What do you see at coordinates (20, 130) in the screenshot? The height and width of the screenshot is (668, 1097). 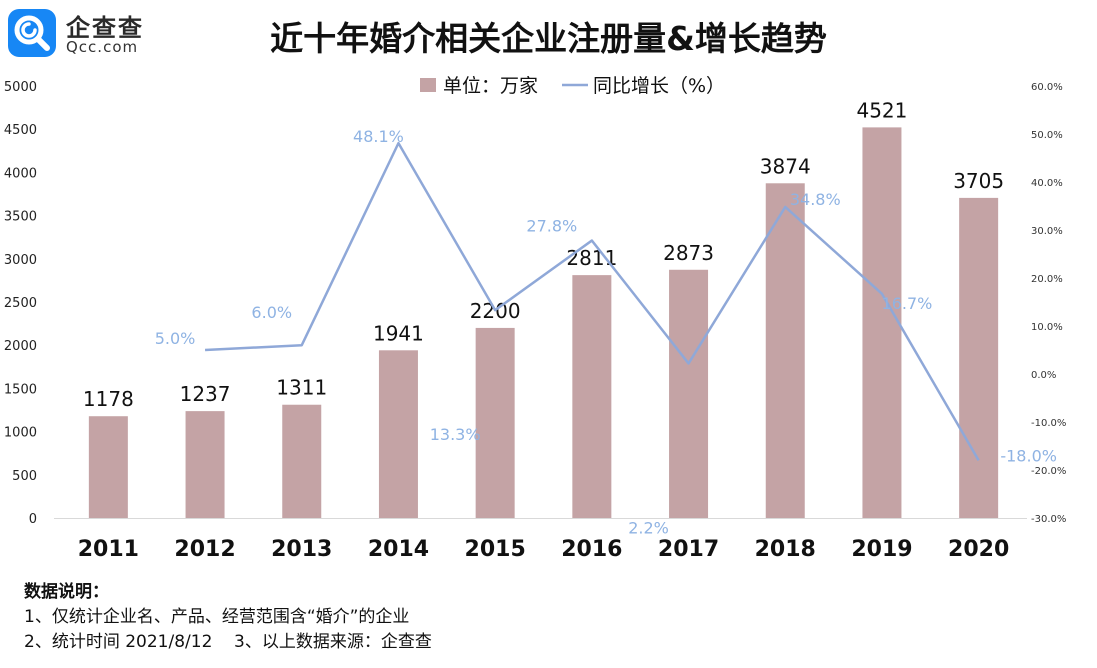 I see `y-tick-label: 4500` at bounding box center [20, 130].